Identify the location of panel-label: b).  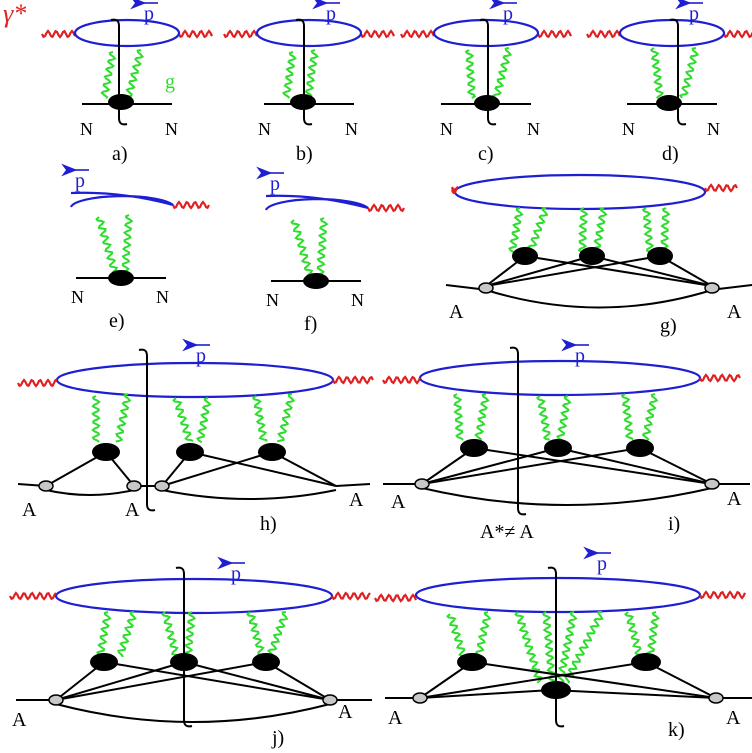
(304, 154).